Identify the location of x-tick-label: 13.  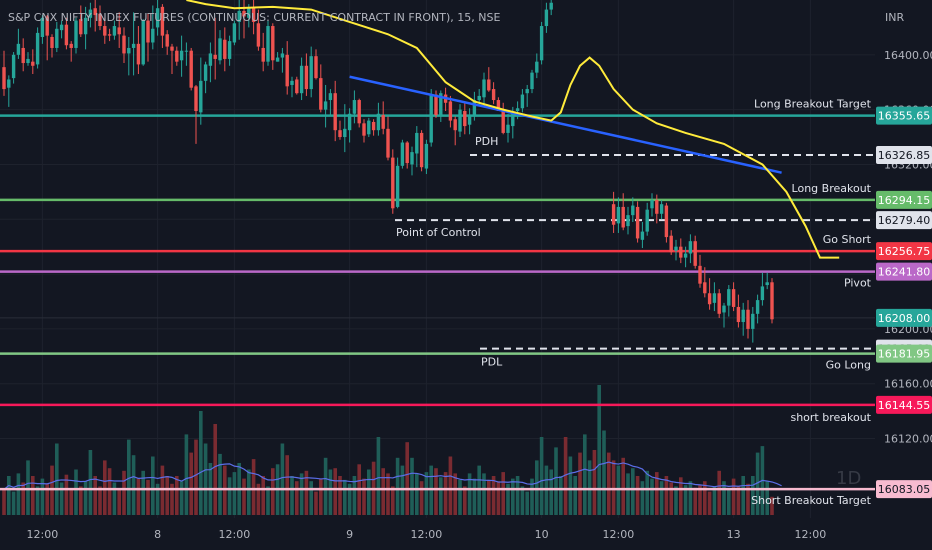
(734, 534).